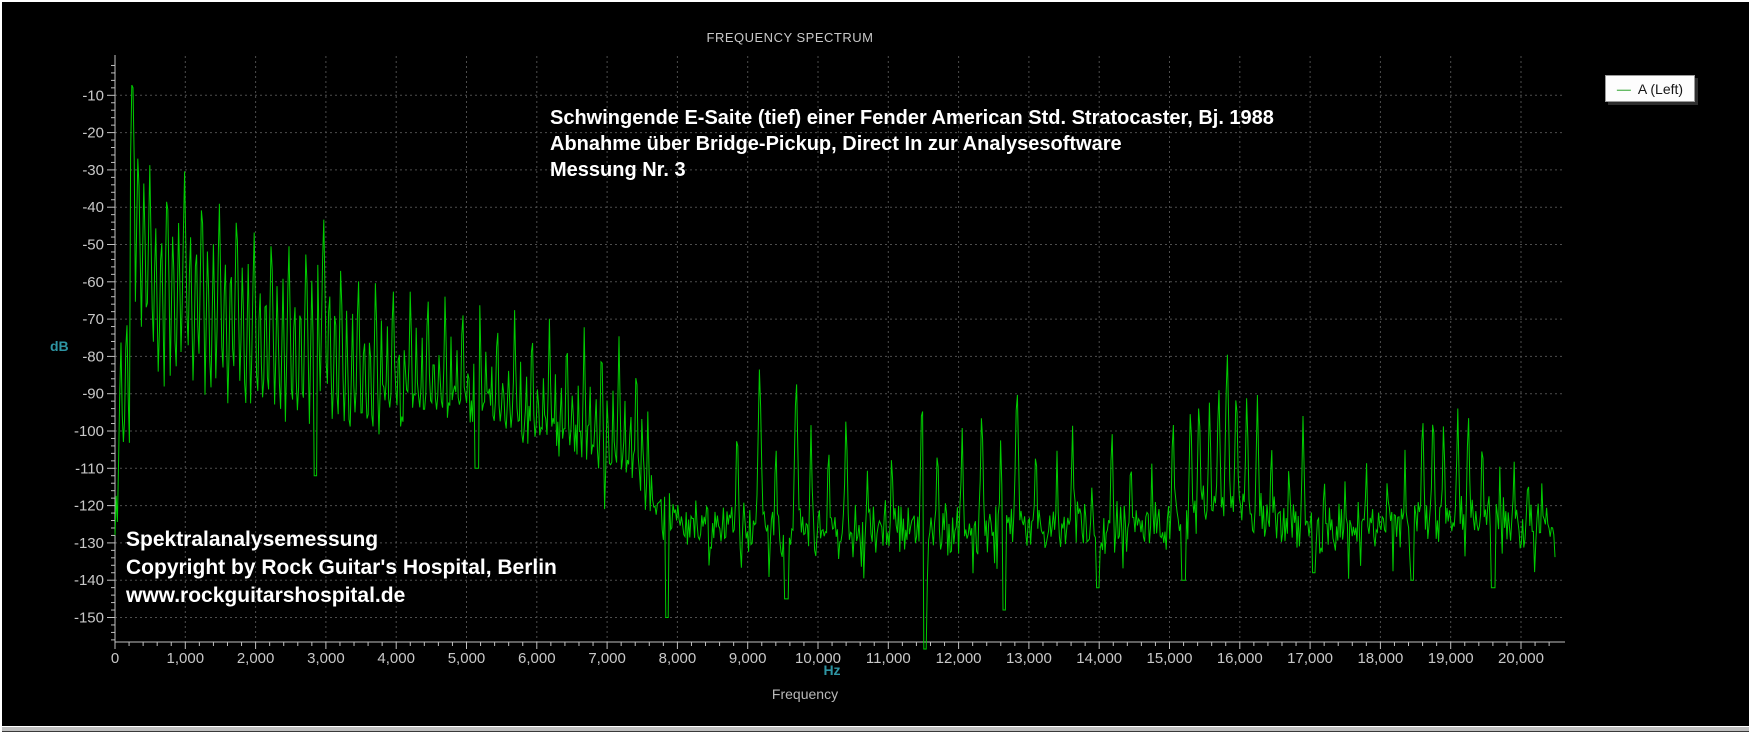  What do you see at coordinates (805, 694) in the screenshot?
I see `x-axis-title: Frequency` at bounding box center [805, 694].